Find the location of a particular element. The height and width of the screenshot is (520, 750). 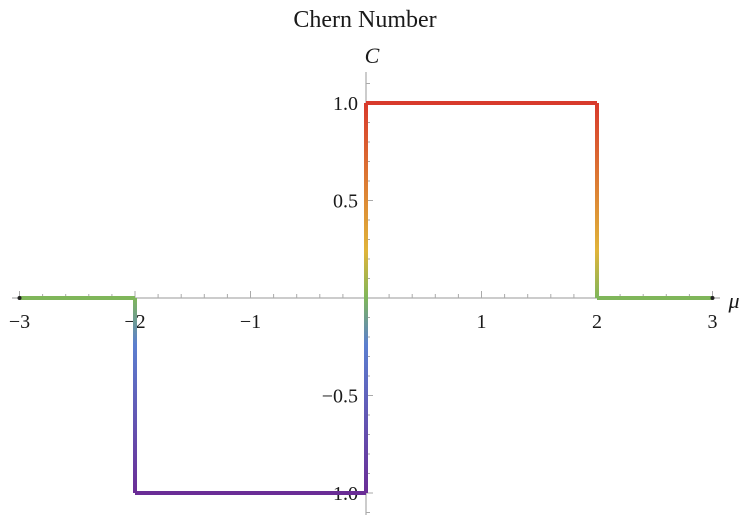

x-tick-label: 1 is located at coordinates (482, 322).